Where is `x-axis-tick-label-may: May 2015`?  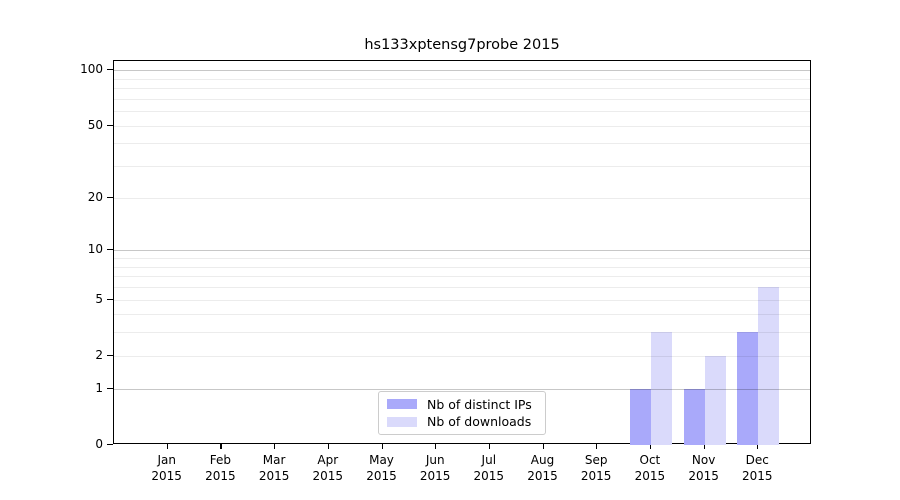
x-axis-tick-label-may: May 2015 is located at coordinates (382, 468).